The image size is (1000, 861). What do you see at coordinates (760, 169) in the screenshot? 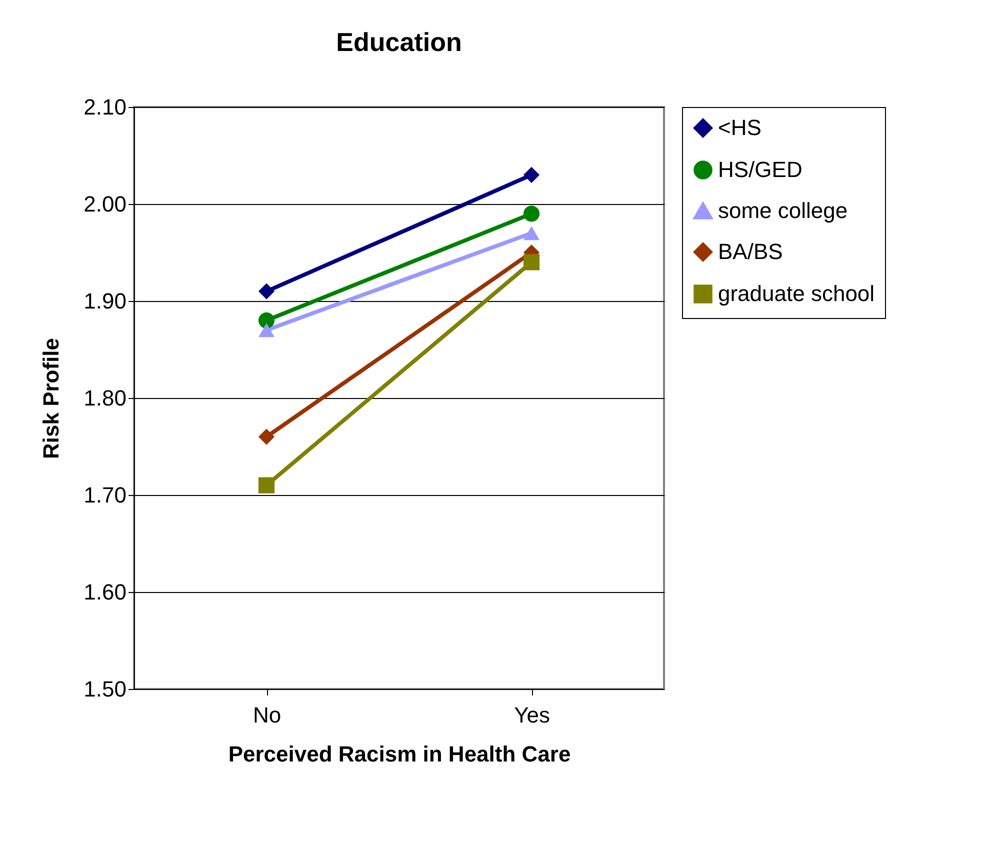
I see `legend-label: HS/GED` at bounding box center [760, 169].